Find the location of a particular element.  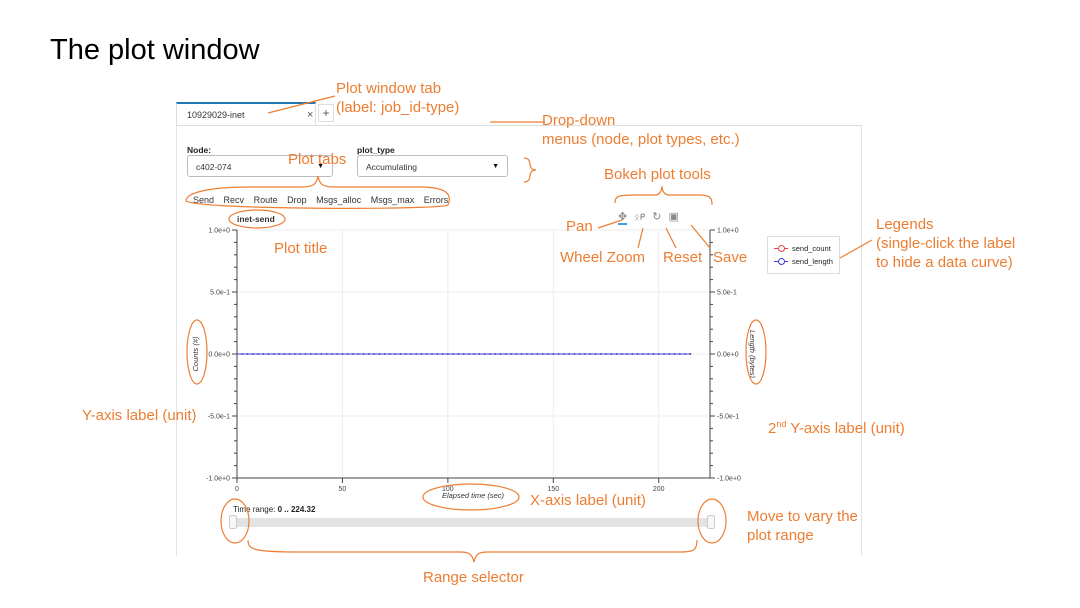

range-slider-track is located at coordinates (472, 522).